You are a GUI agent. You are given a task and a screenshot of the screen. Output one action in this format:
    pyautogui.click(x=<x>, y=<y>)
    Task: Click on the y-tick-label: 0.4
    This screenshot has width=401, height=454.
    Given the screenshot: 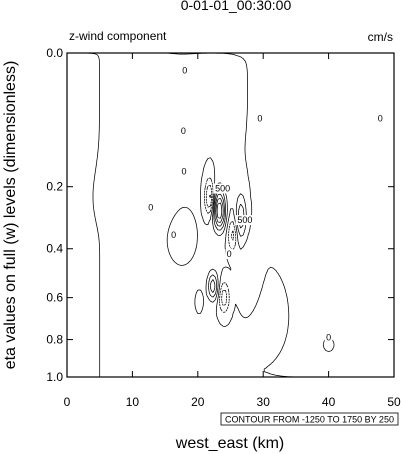 What is the action you would take?
    pyautogui.click(x=54, y=249)
    